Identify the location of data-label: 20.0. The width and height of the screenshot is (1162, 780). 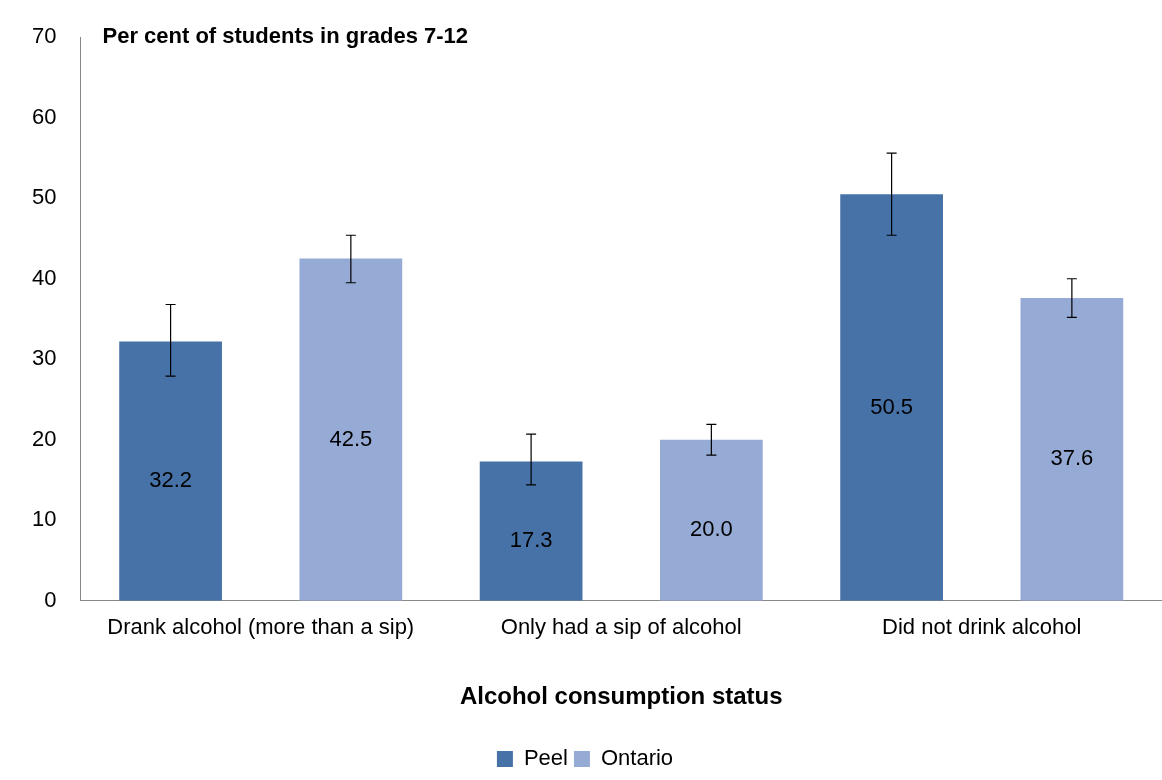
(711, 529).